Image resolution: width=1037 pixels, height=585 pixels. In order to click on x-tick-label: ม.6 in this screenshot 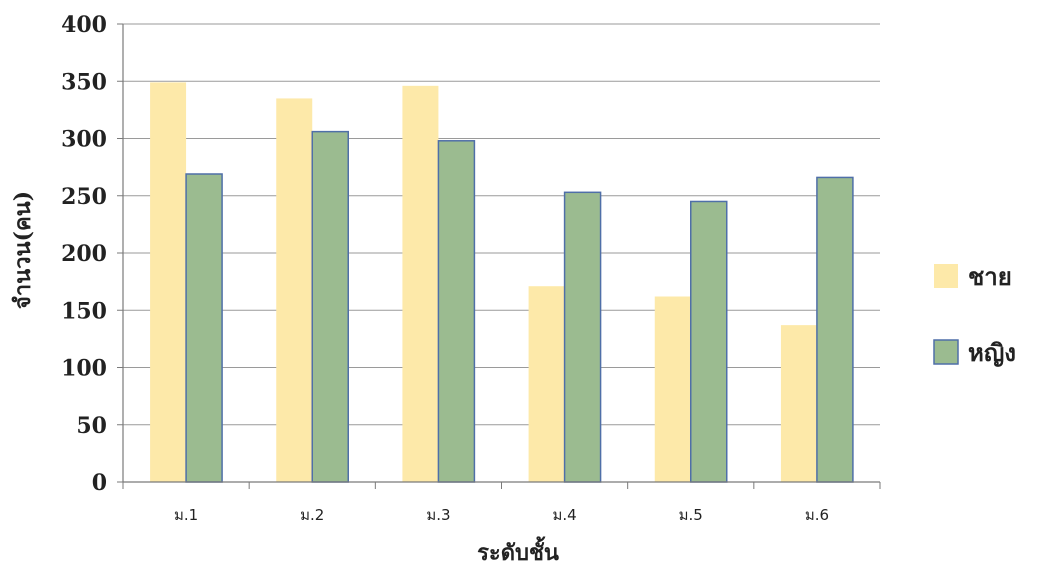, I will do `click(817, 515)`.